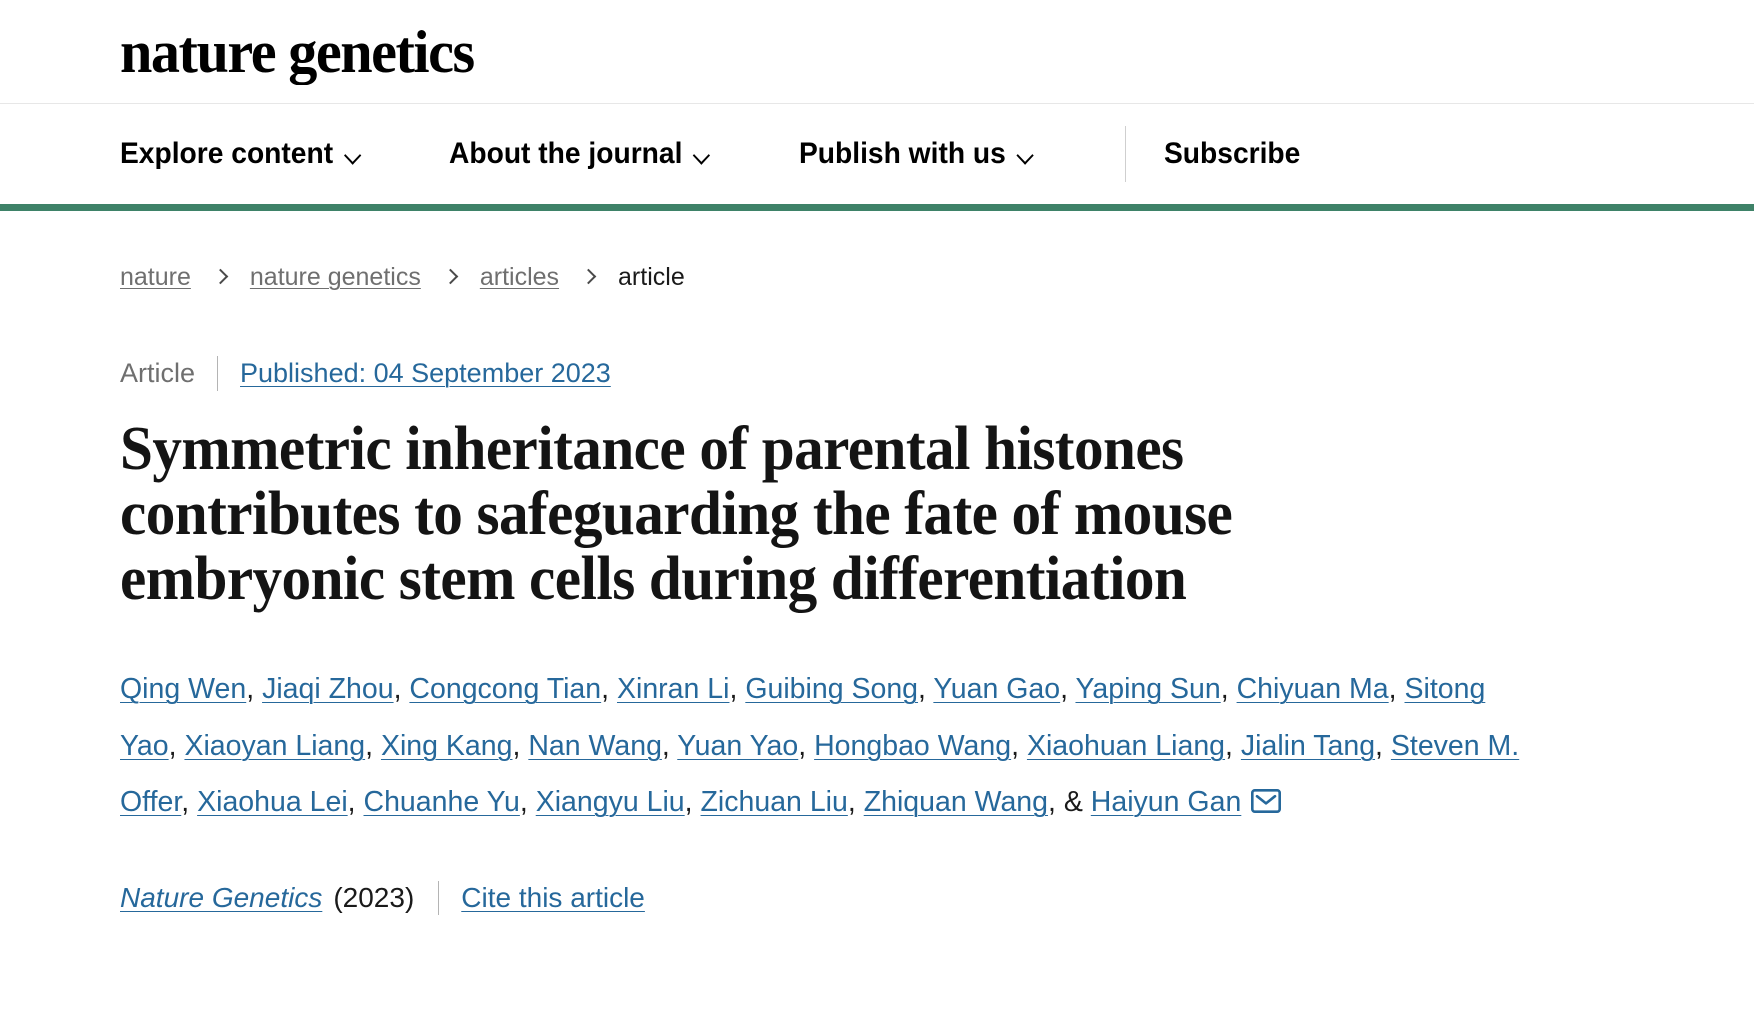 This screenshot has height=1034, width=1754. What do you see at coordinates (820, 774) in the screenshot?
I see `author-link: Steven M. Offer` at bounding box center [820, 774].